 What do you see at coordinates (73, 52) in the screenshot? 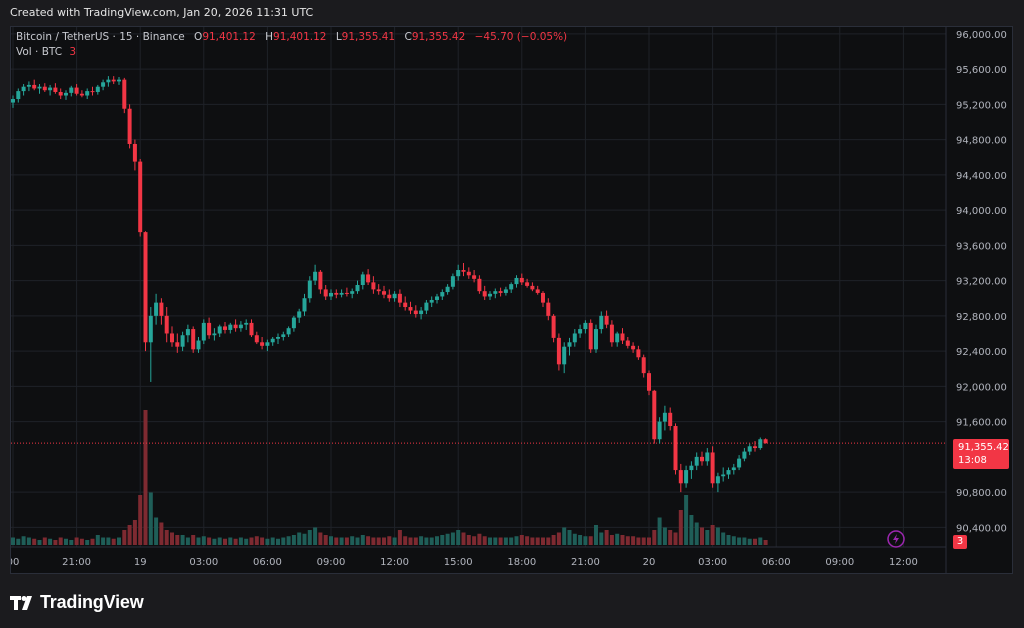
I see `volume-legend-value: 3` at bounding box center [73, 52].